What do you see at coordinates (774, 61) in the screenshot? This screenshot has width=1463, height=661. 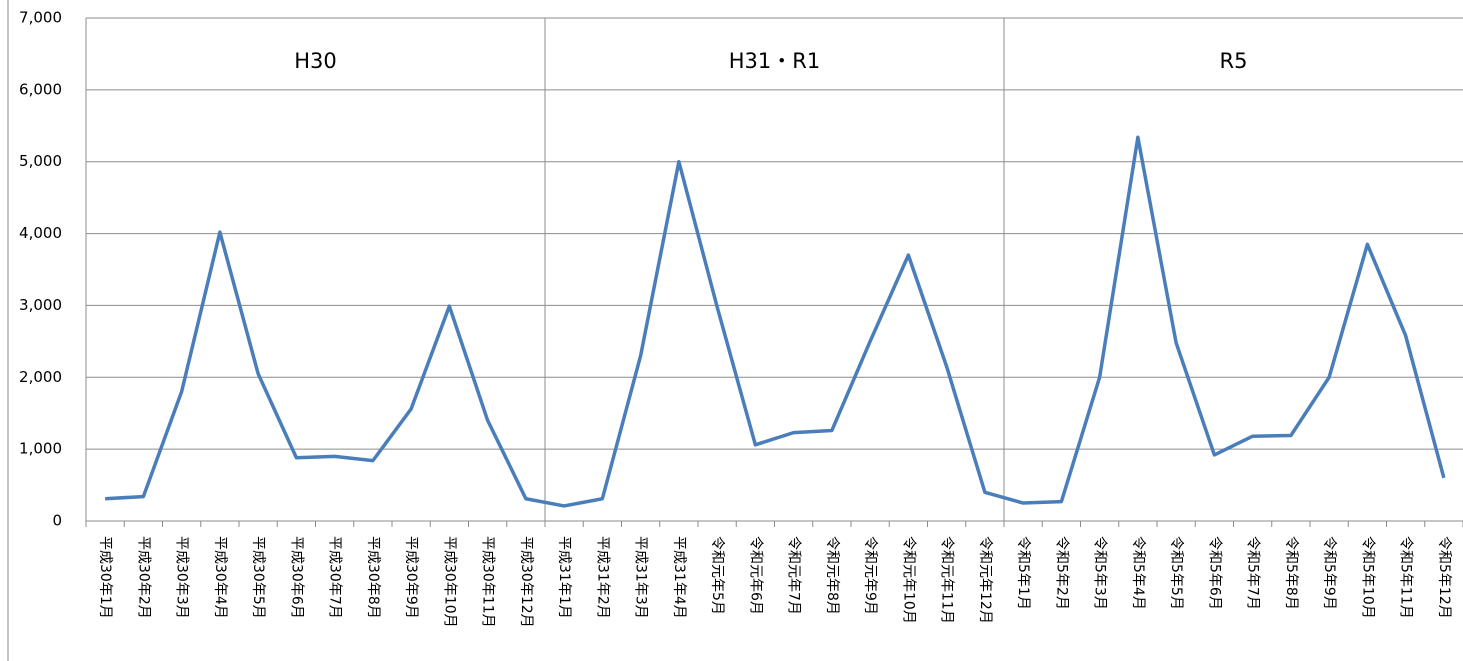 I see `section-label: H31・R1` at bounding box center [774, 61].